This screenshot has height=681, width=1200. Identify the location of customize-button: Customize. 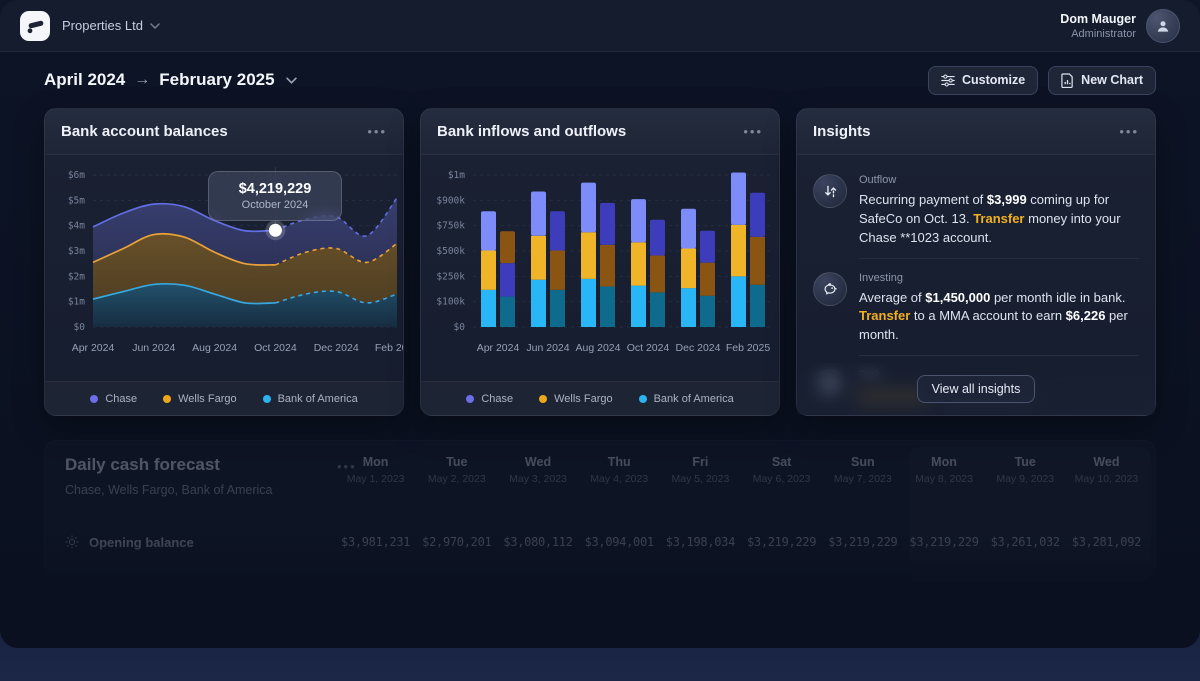
(983, 80).